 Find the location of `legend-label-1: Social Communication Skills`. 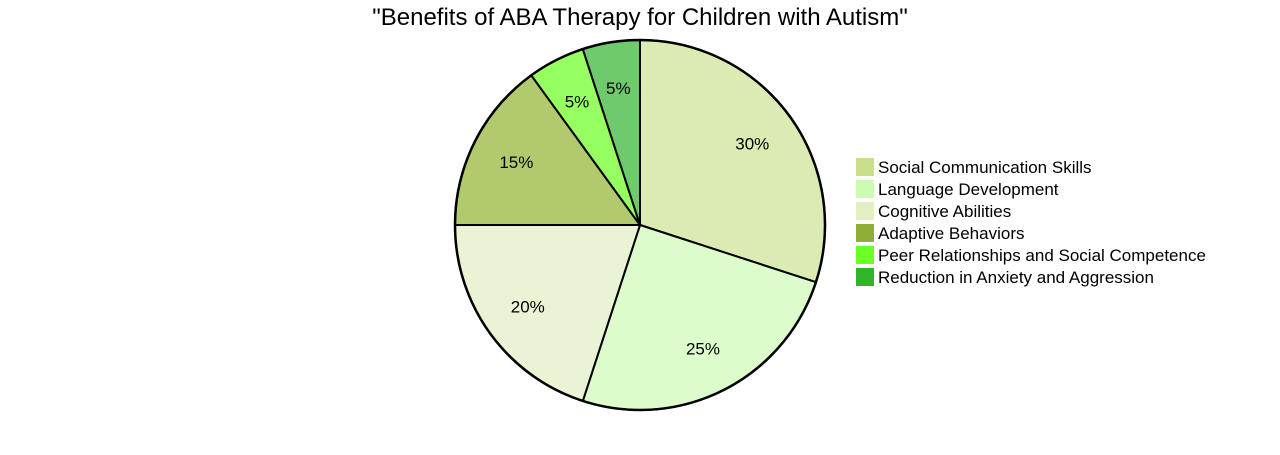

legend-label-1: Social Communication Skills is located at coordinates (985, 167).